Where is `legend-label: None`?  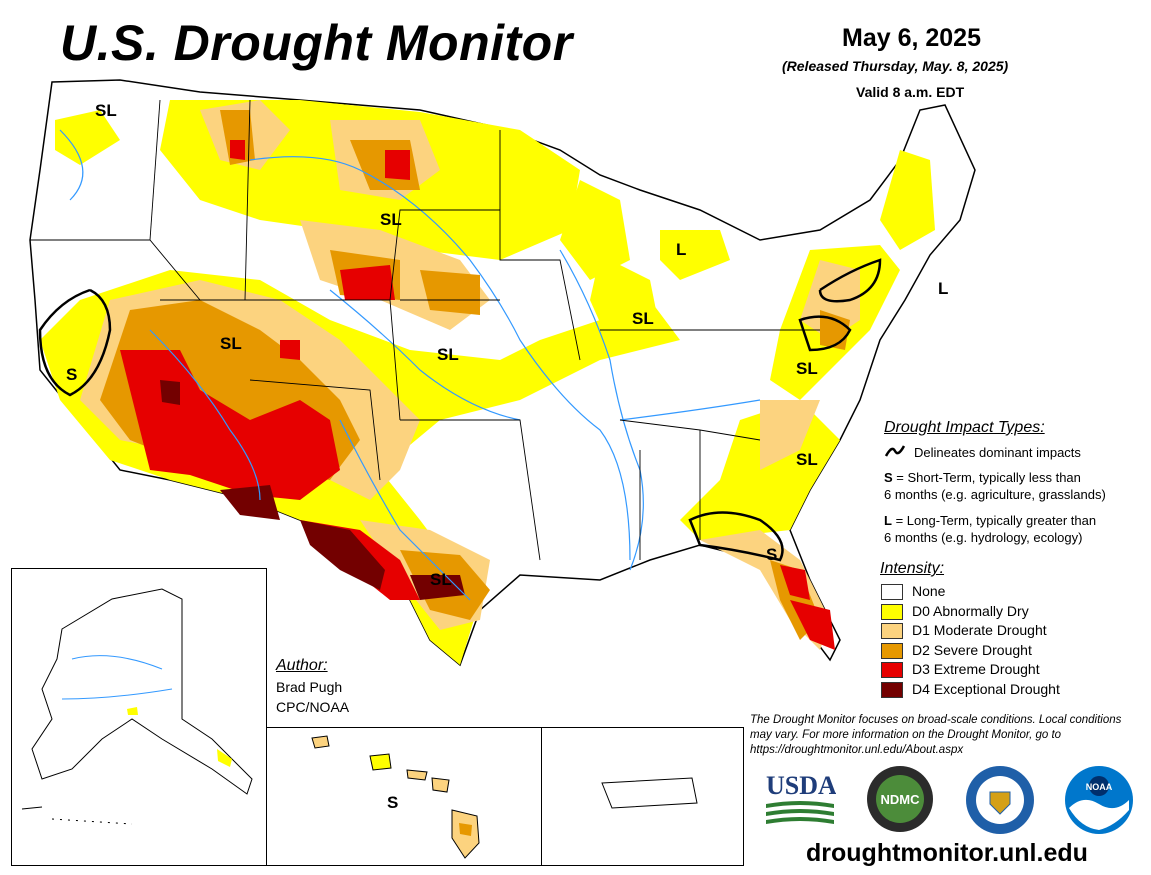
legend-label: None is located at coordinates (929, 591).